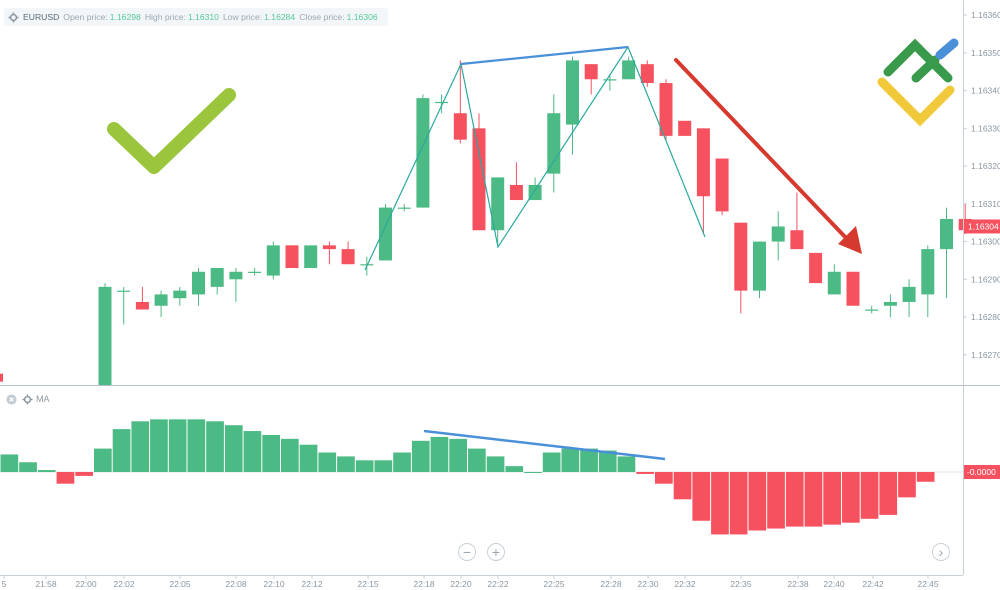 The image size is (1000, 590). What do you see at coordinates (86, 584) in the screenshot?
I see `time-tick-label: 22:00` at bounding box center [86, 584].